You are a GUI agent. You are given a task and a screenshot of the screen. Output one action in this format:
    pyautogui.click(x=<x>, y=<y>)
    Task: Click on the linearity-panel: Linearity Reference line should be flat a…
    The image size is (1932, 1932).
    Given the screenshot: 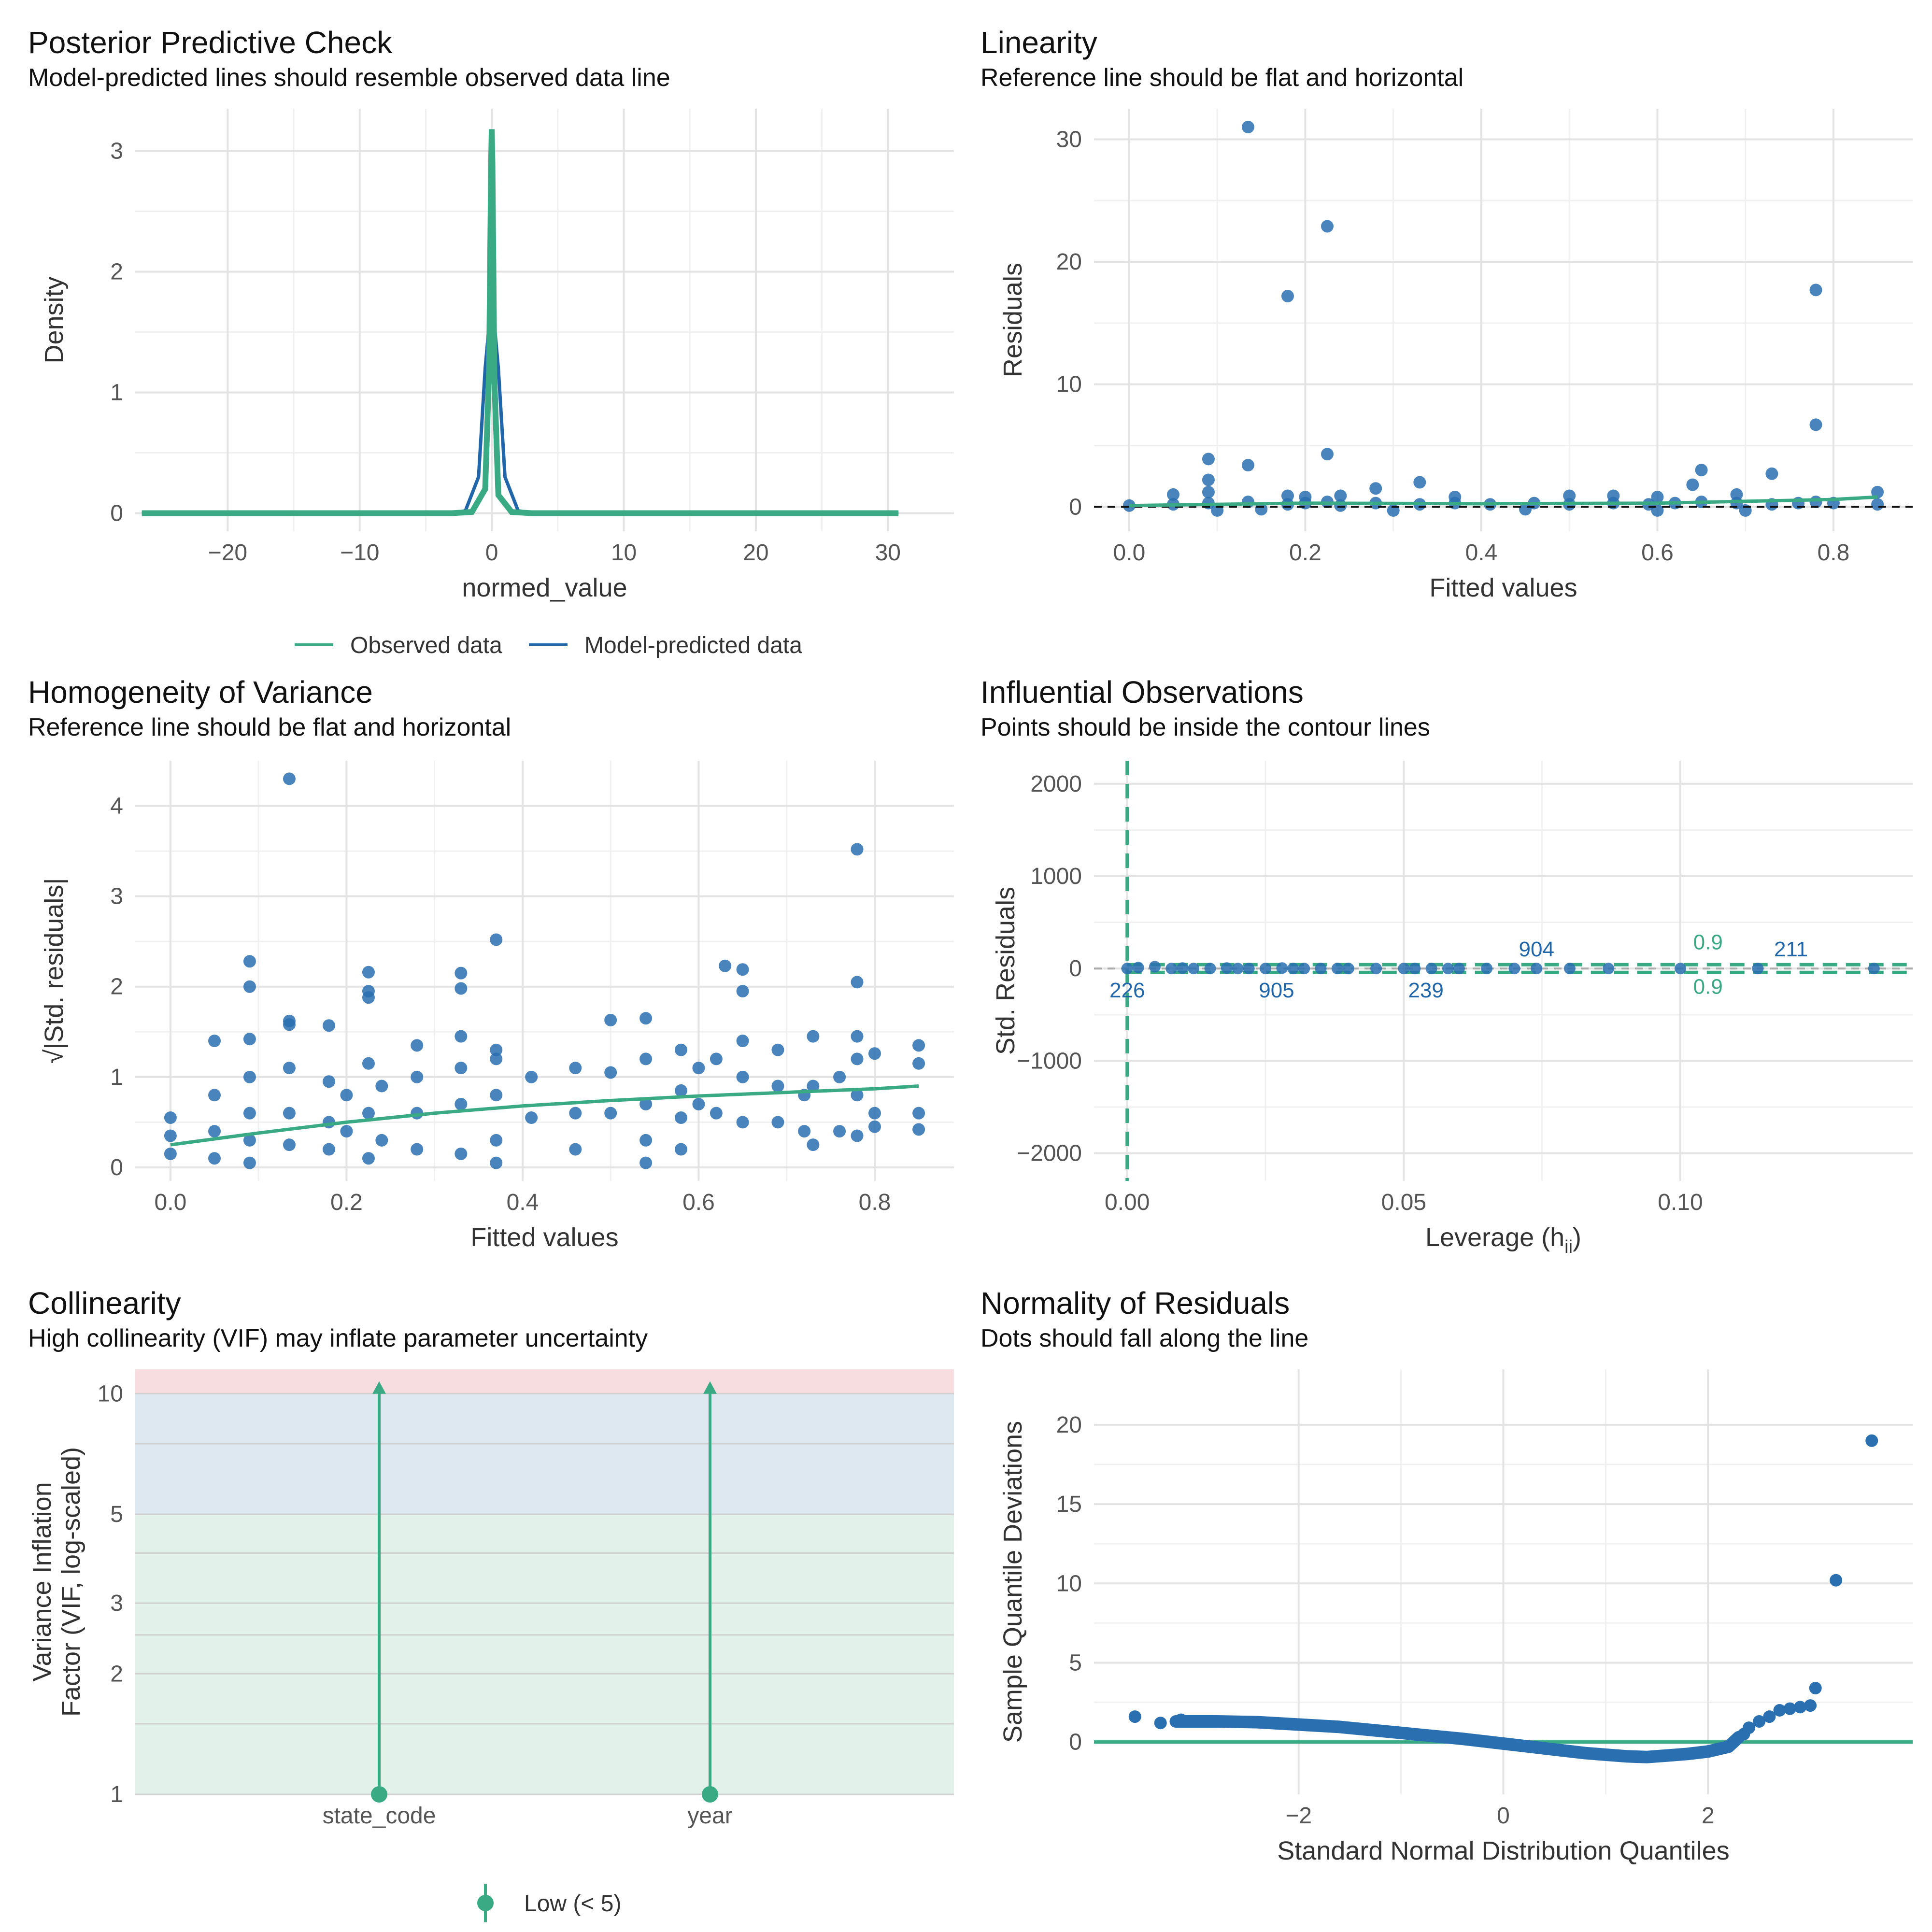 What is the action you would take?
    pyautogui.click(x=1446, y=313)
    